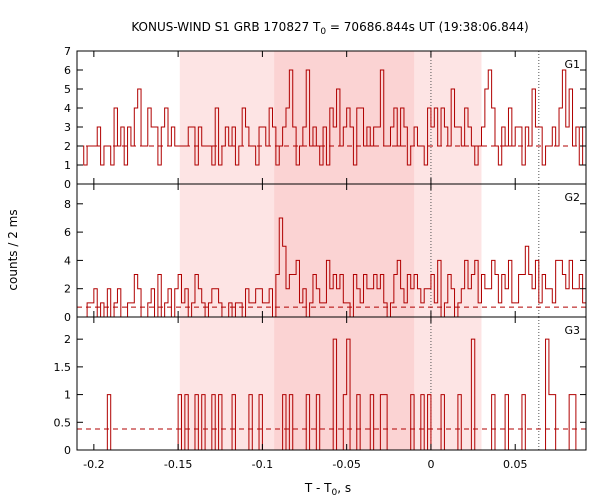 This screenshot has width=600, height=500. What do you see at coordinates (67, 127) in the screenshot?
I see `y-tick-label: 3` at bounding box center [67, 127].